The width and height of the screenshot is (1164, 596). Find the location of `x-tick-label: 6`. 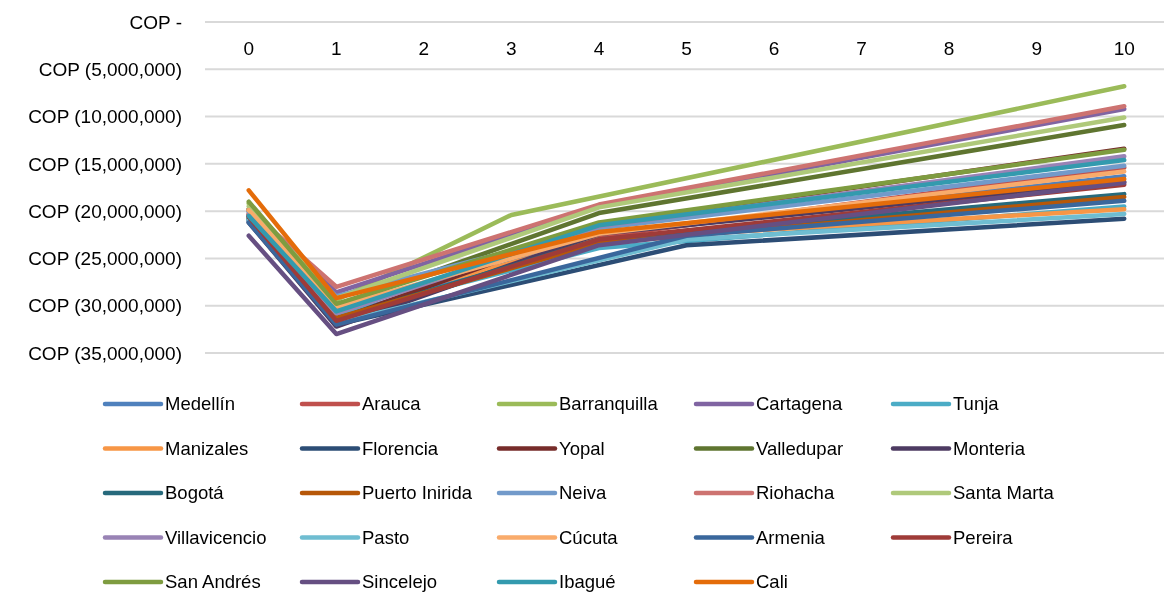

x-tick-label: 6 is located at coordinates (774, 48).